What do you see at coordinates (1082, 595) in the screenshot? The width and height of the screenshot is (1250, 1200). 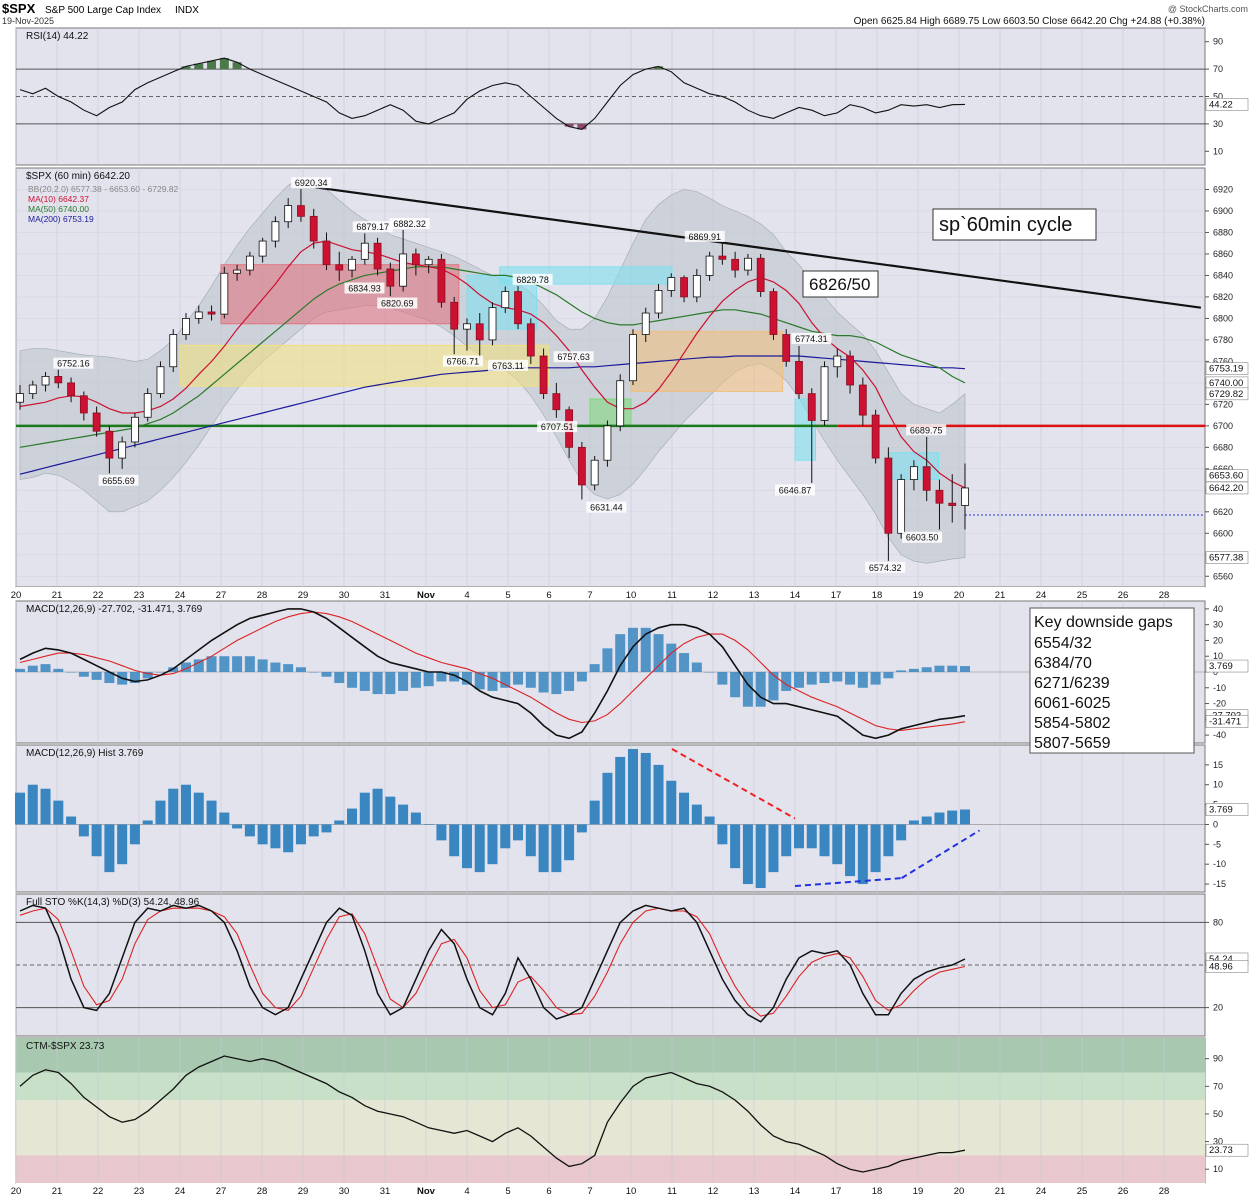 I see `x-tick-label: 25` at bounding box center [1082, 595].